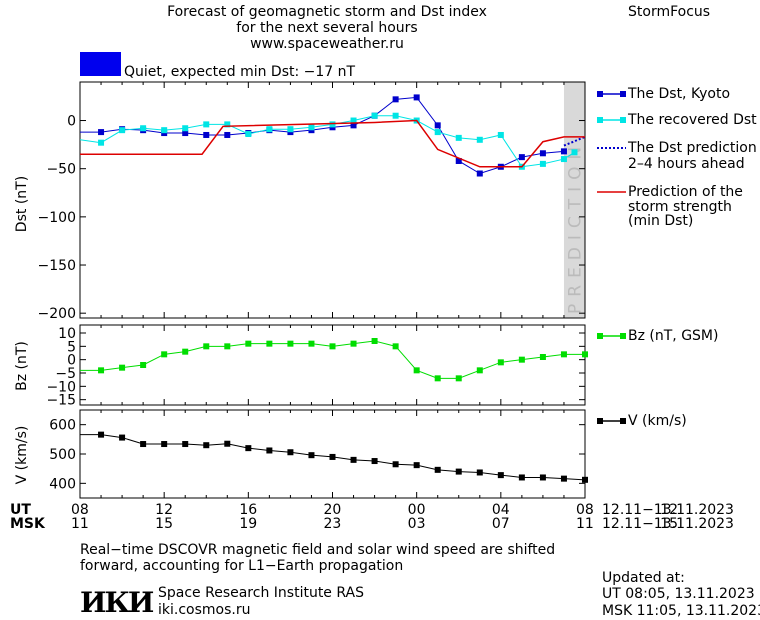 The image size is (760, 620). What do you see at coordinates (22, 455) in the screenshot?
I see `v-ylabel: V (km/s)` at bounding box center [22, 455].